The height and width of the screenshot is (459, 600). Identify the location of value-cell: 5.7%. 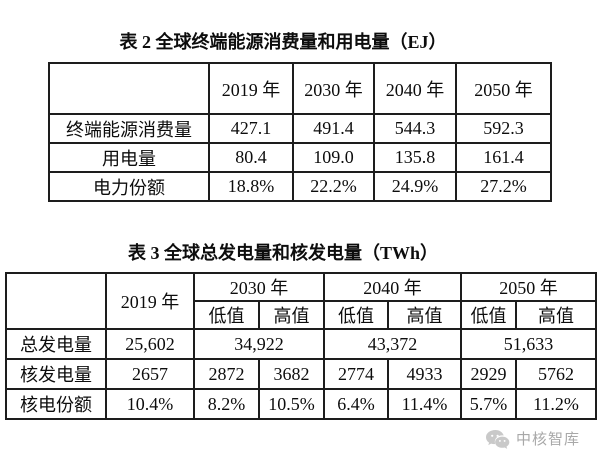
(488, 404).